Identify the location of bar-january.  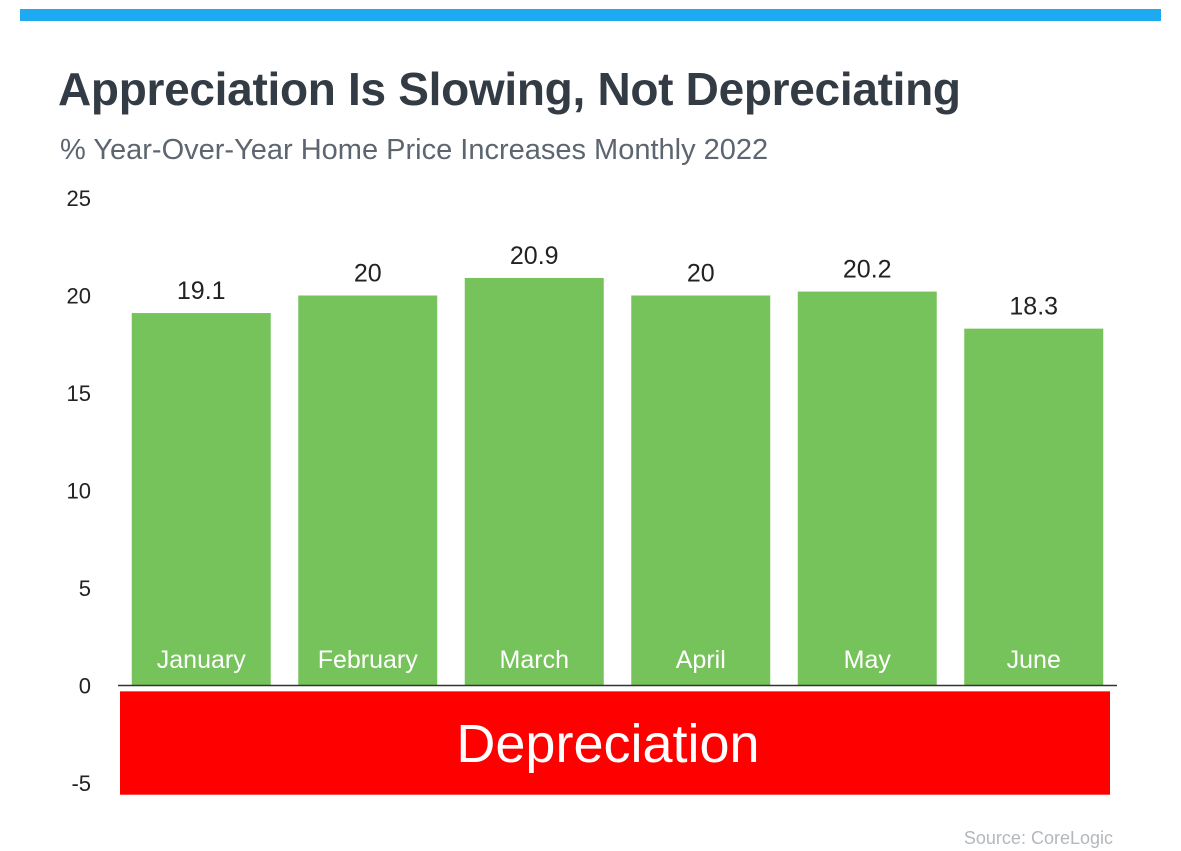
(201, 499).